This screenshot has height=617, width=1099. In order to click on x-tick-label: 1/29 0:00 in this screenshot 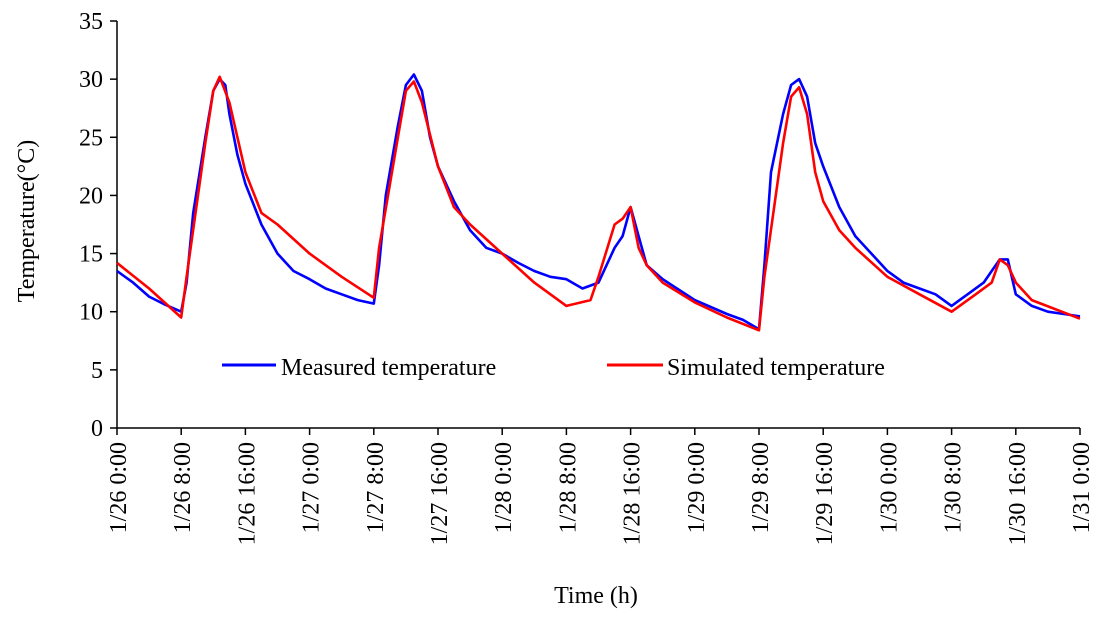, I will do `click(697, 487)`.